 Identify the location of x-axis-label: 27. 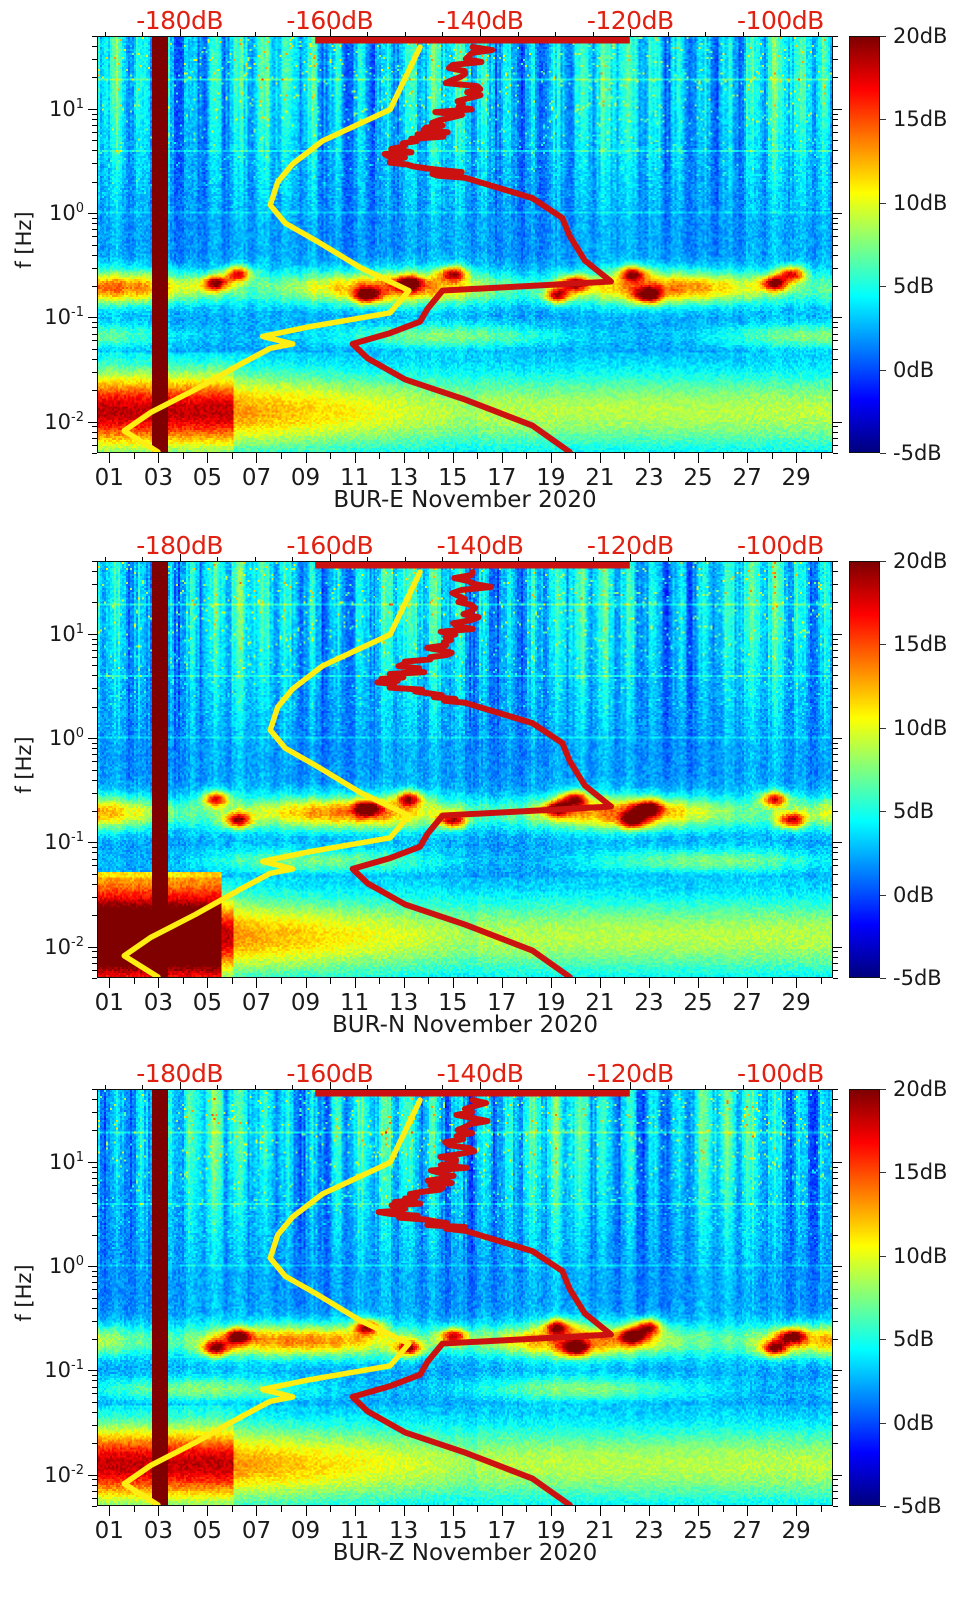
(747, 1531).